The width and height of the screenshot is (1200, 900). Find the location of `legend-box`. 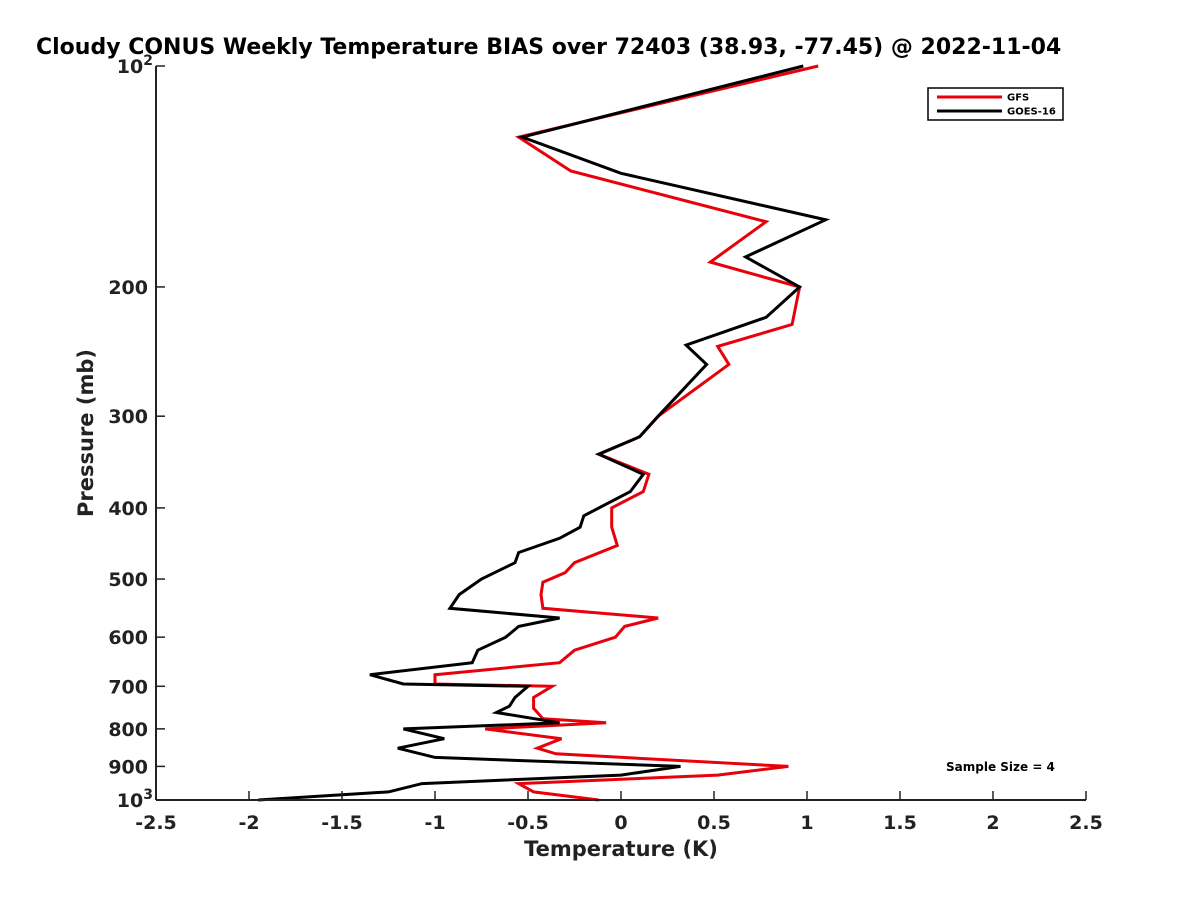

legend-box is located at coordinates (995, 104).